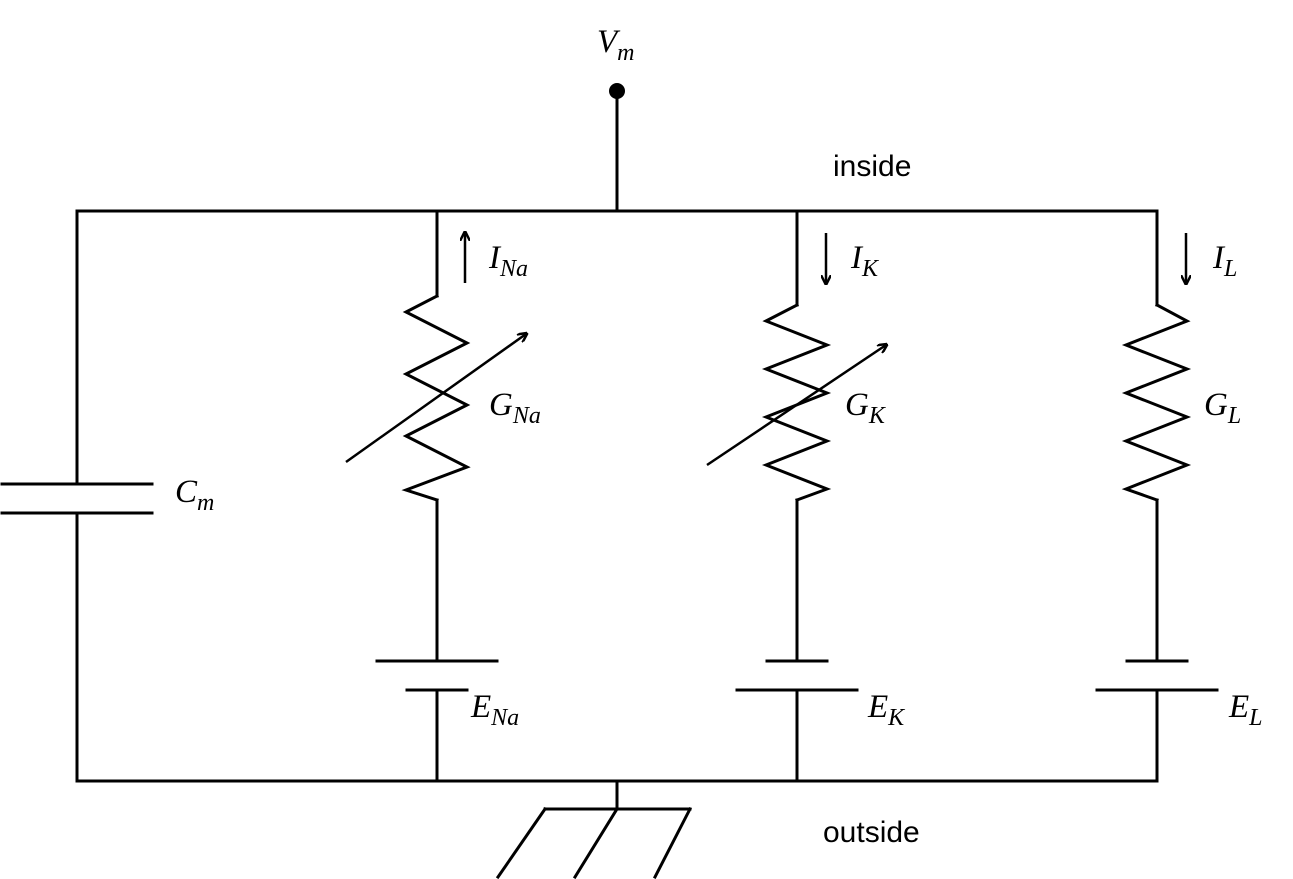  What do you see at coordinates (1245, 710) in the screenshot?
I see `e-l-label: EL` at bounding box center [1245, 710].